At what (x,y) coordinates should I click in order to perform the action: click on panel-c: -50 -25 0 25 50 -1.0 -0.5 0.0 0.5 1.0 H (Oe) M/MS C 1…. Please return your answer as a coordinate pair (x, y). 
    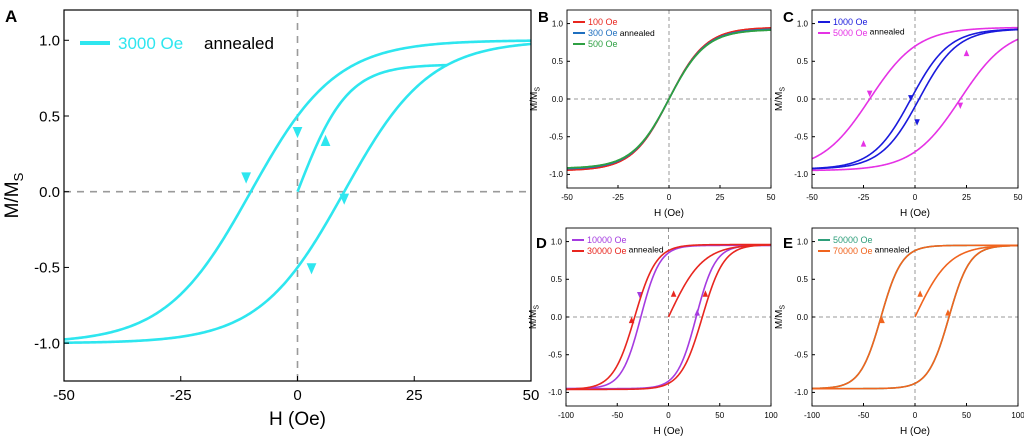
    Looking at the image, I should click on (898, 114).